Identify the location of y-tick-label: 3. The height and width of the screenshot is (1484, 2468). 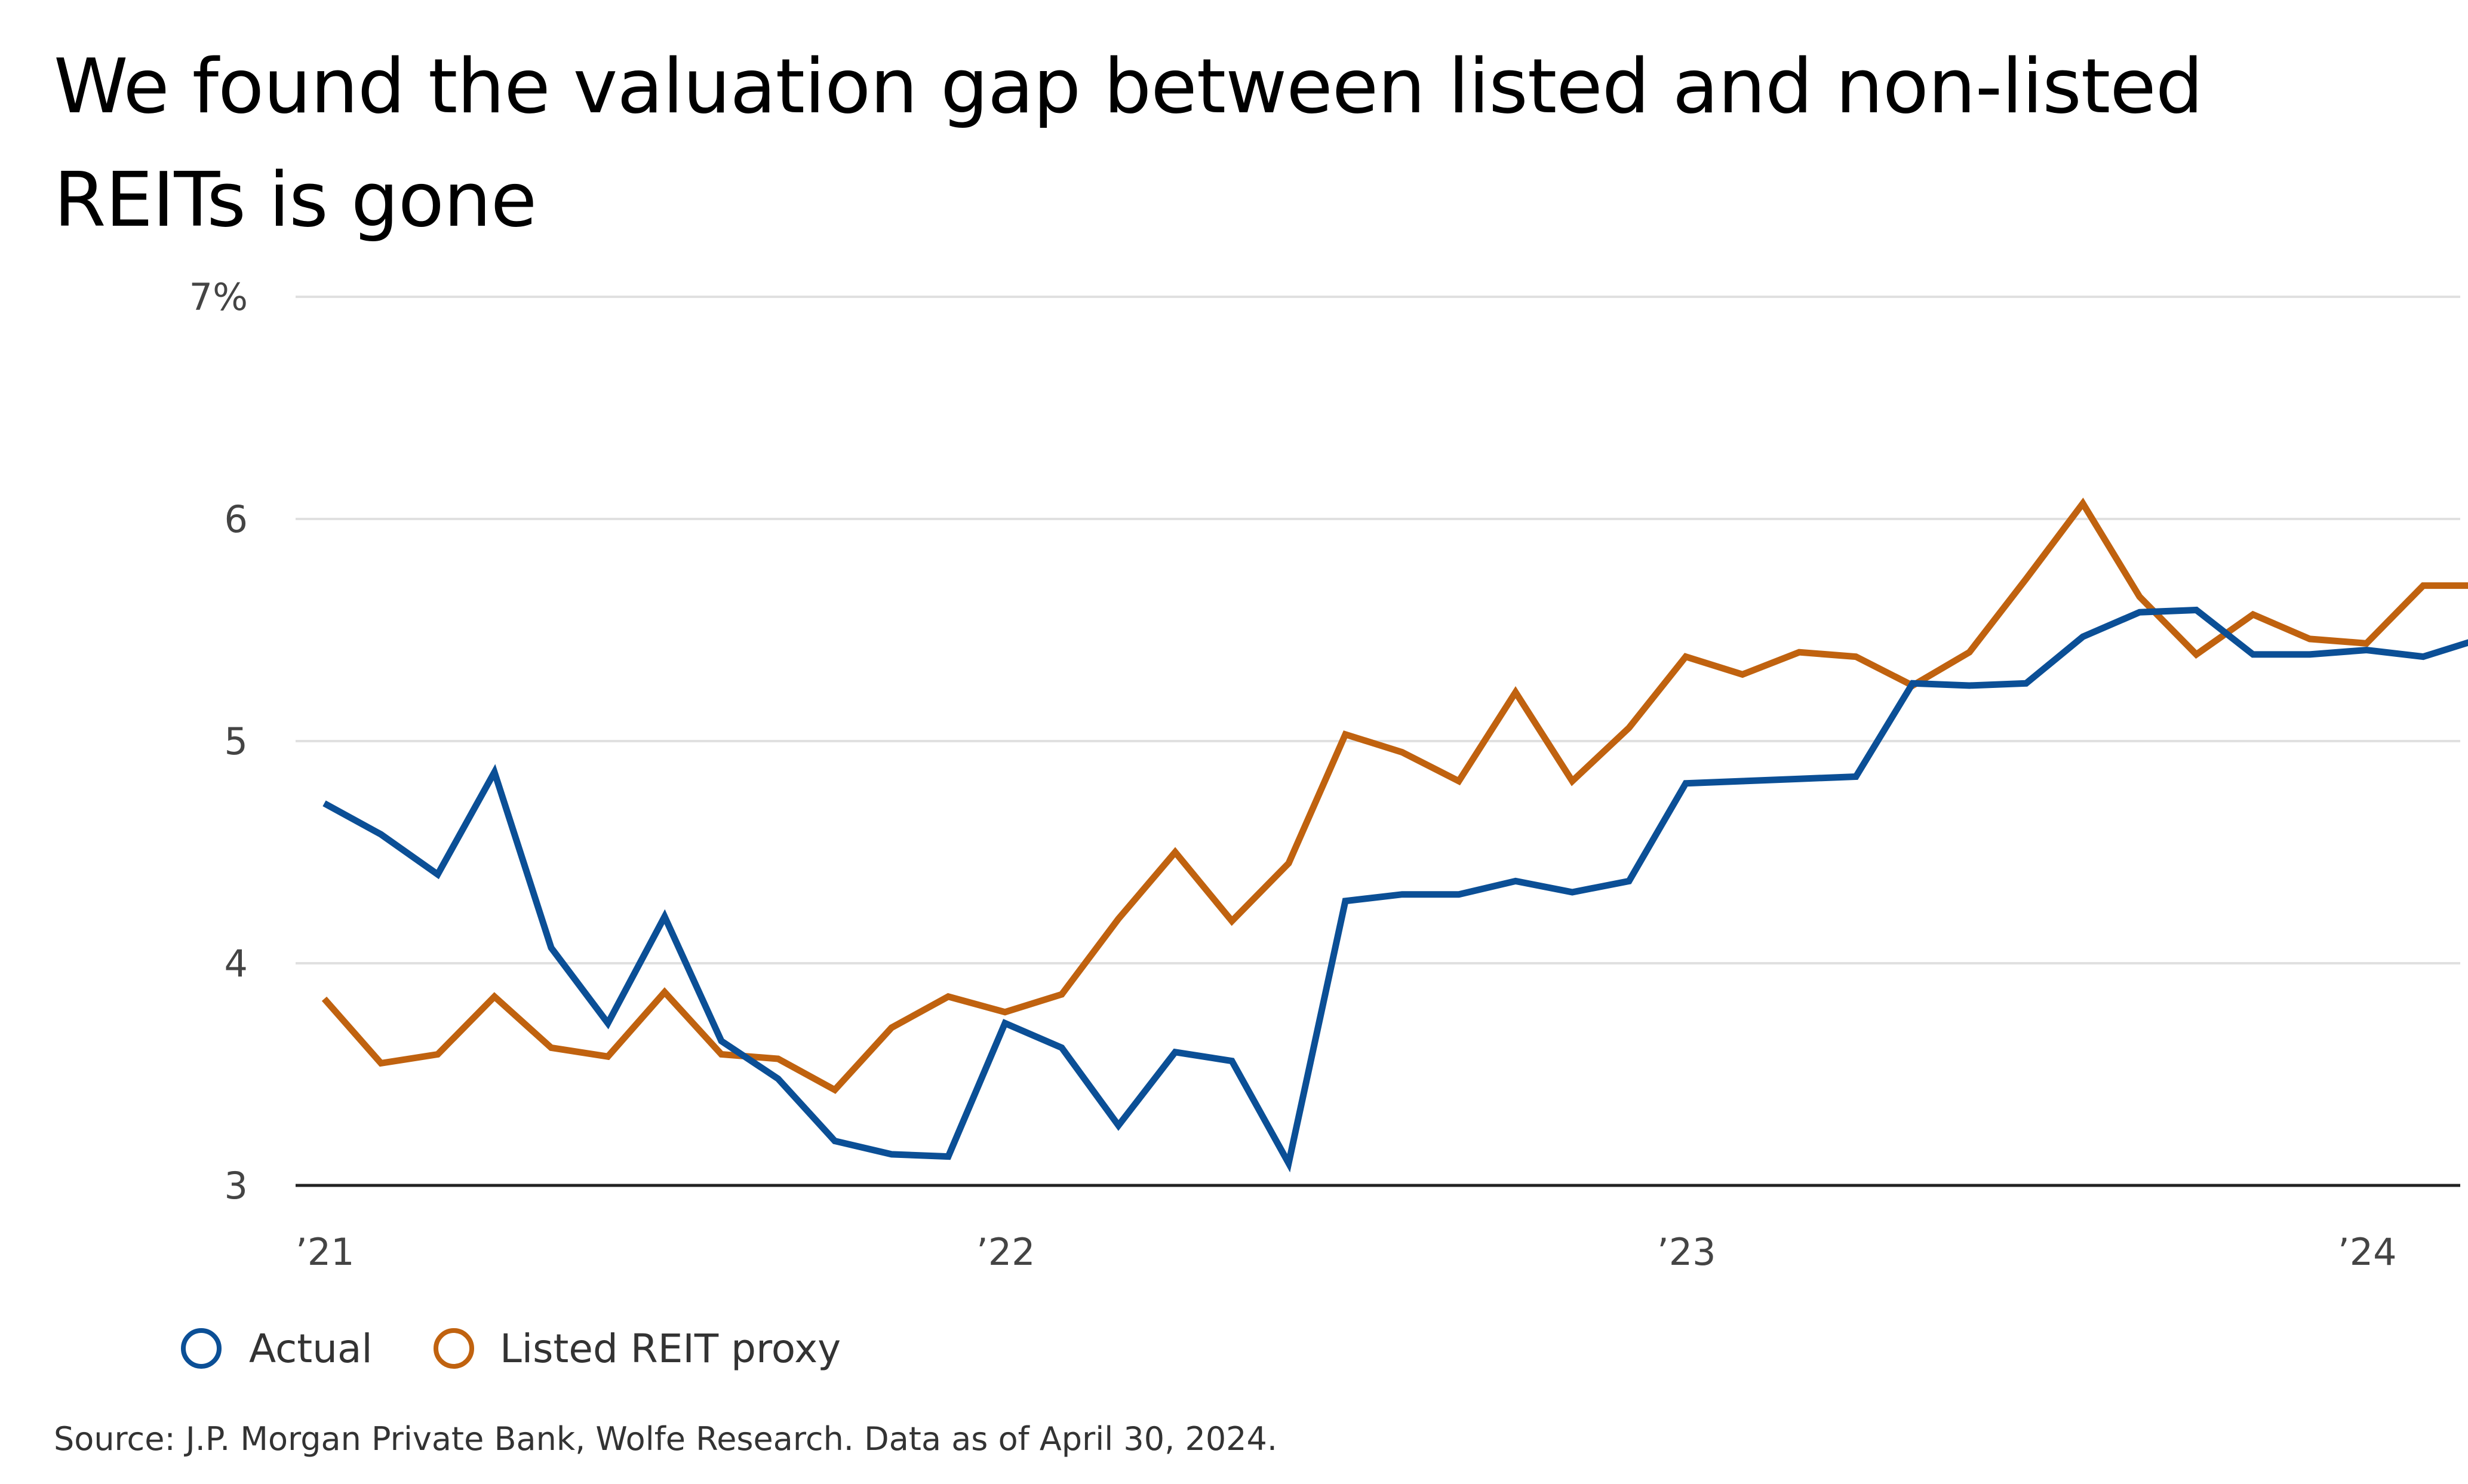
(236, 1186).